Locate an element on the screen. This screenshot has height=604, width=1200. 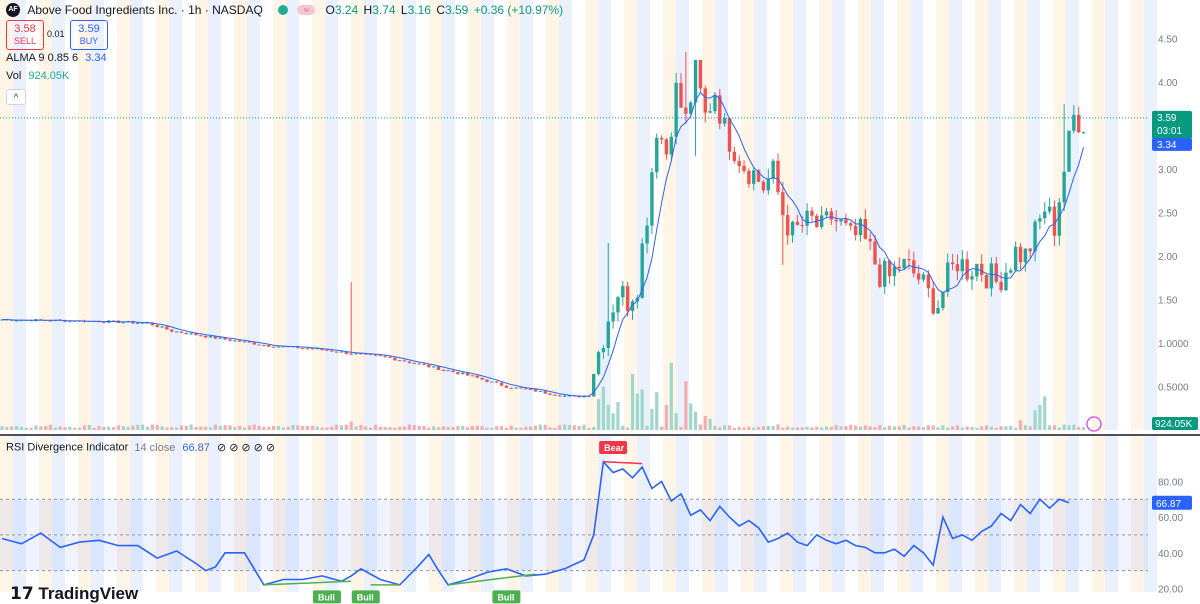
high-label: H is located at coordinates (368, 9).